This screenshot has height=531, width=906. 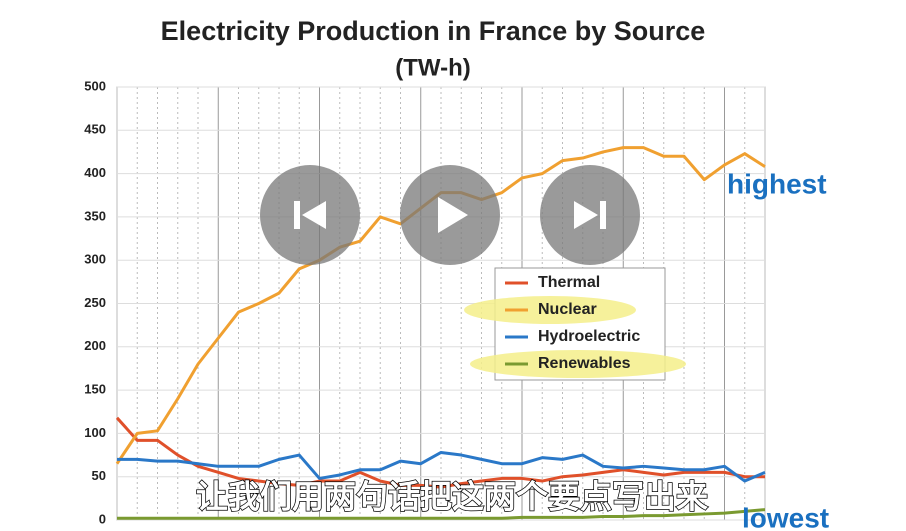 What do you see at coordinates (95, 172) in the screenshot?
I see `y-tick-label: 400` at bounding box center [95, 172].